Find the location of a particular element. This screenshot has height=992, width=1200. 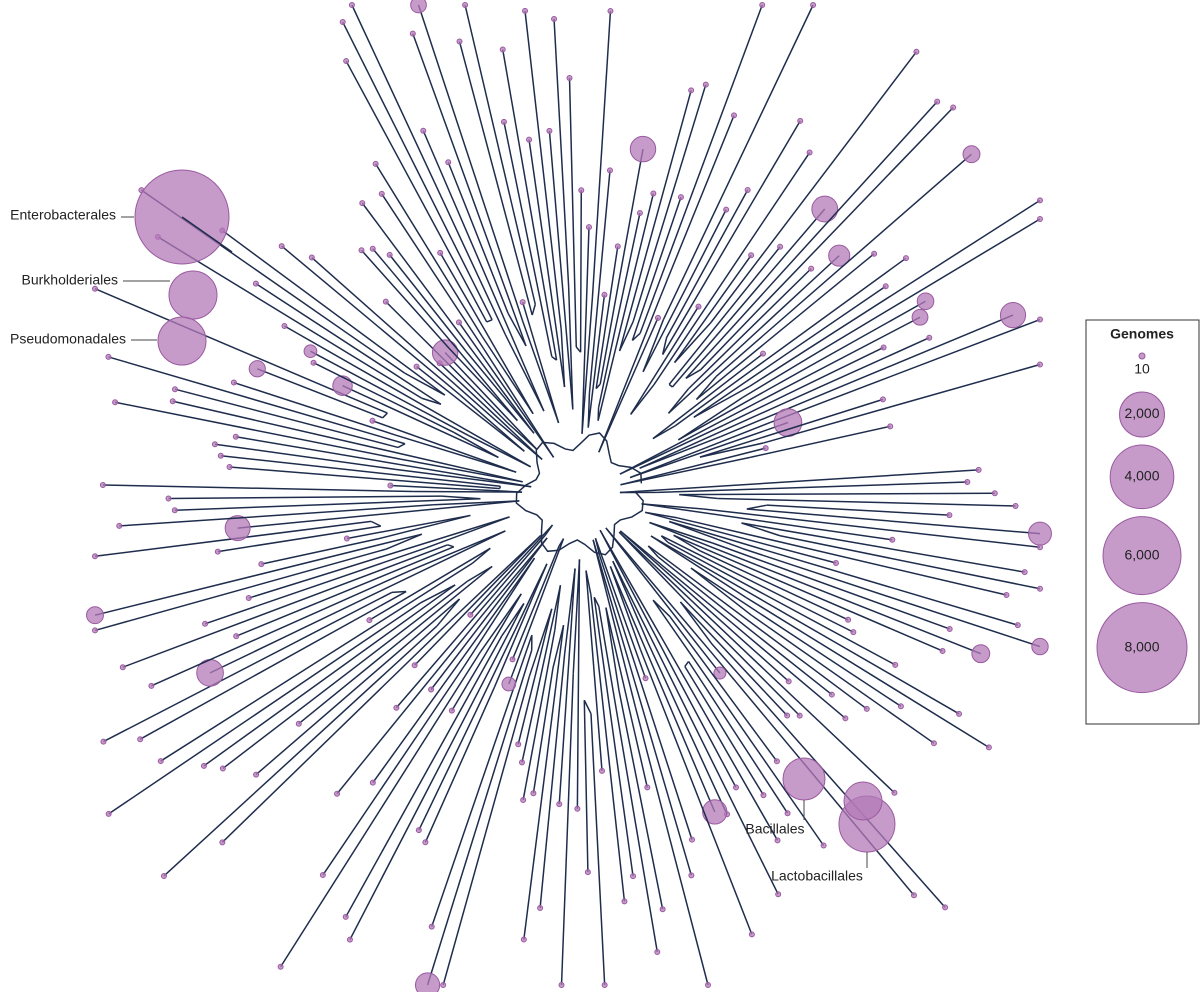

order-label: Pseudomonadales is located at coordinates (68, 339).